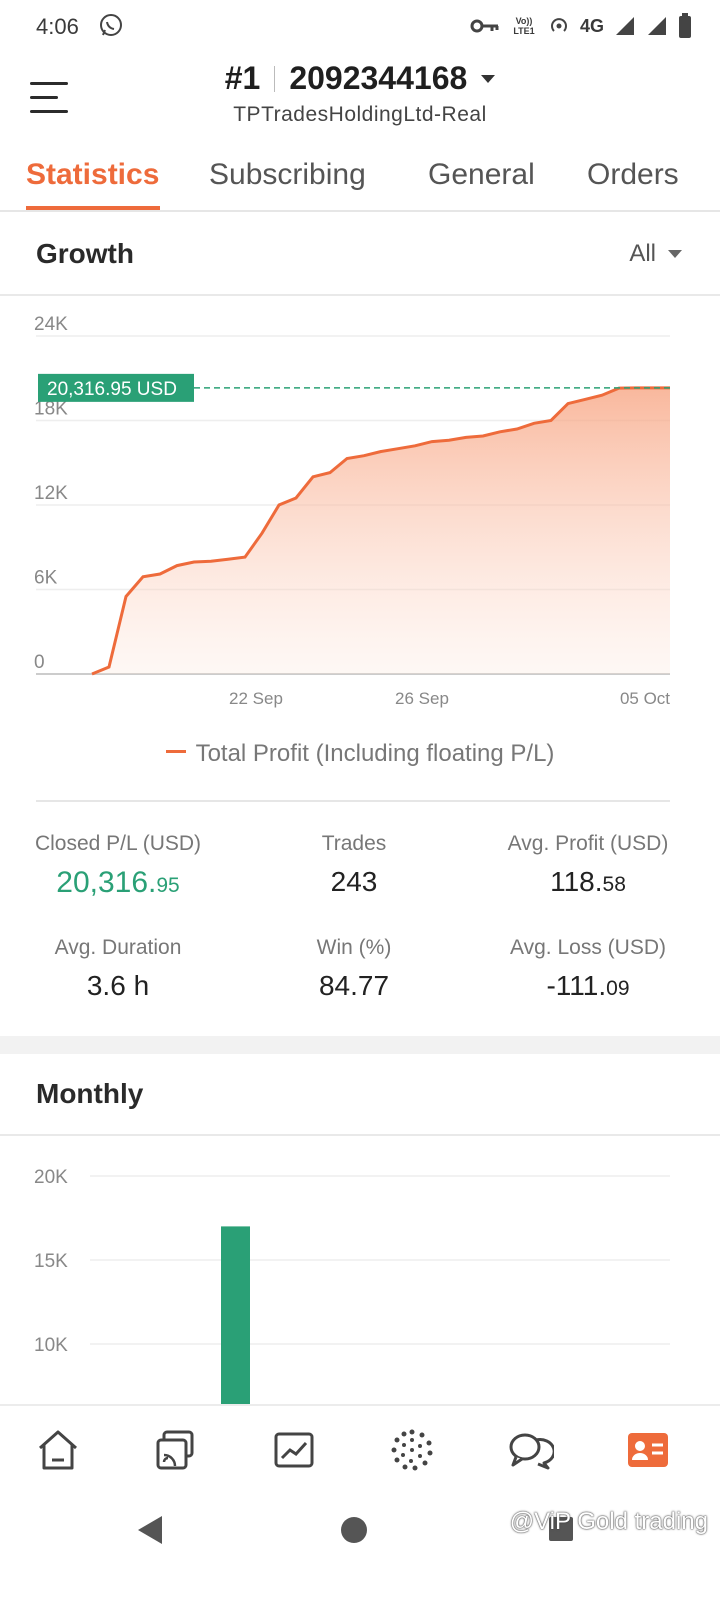 This screenshot has height=1600, width=720. What do you see at coordinates (588, 969) in the screenshot?
I see `stat-avg-loss: Avg. Loss (USD) -111.09` at bounding box center [588, 969].